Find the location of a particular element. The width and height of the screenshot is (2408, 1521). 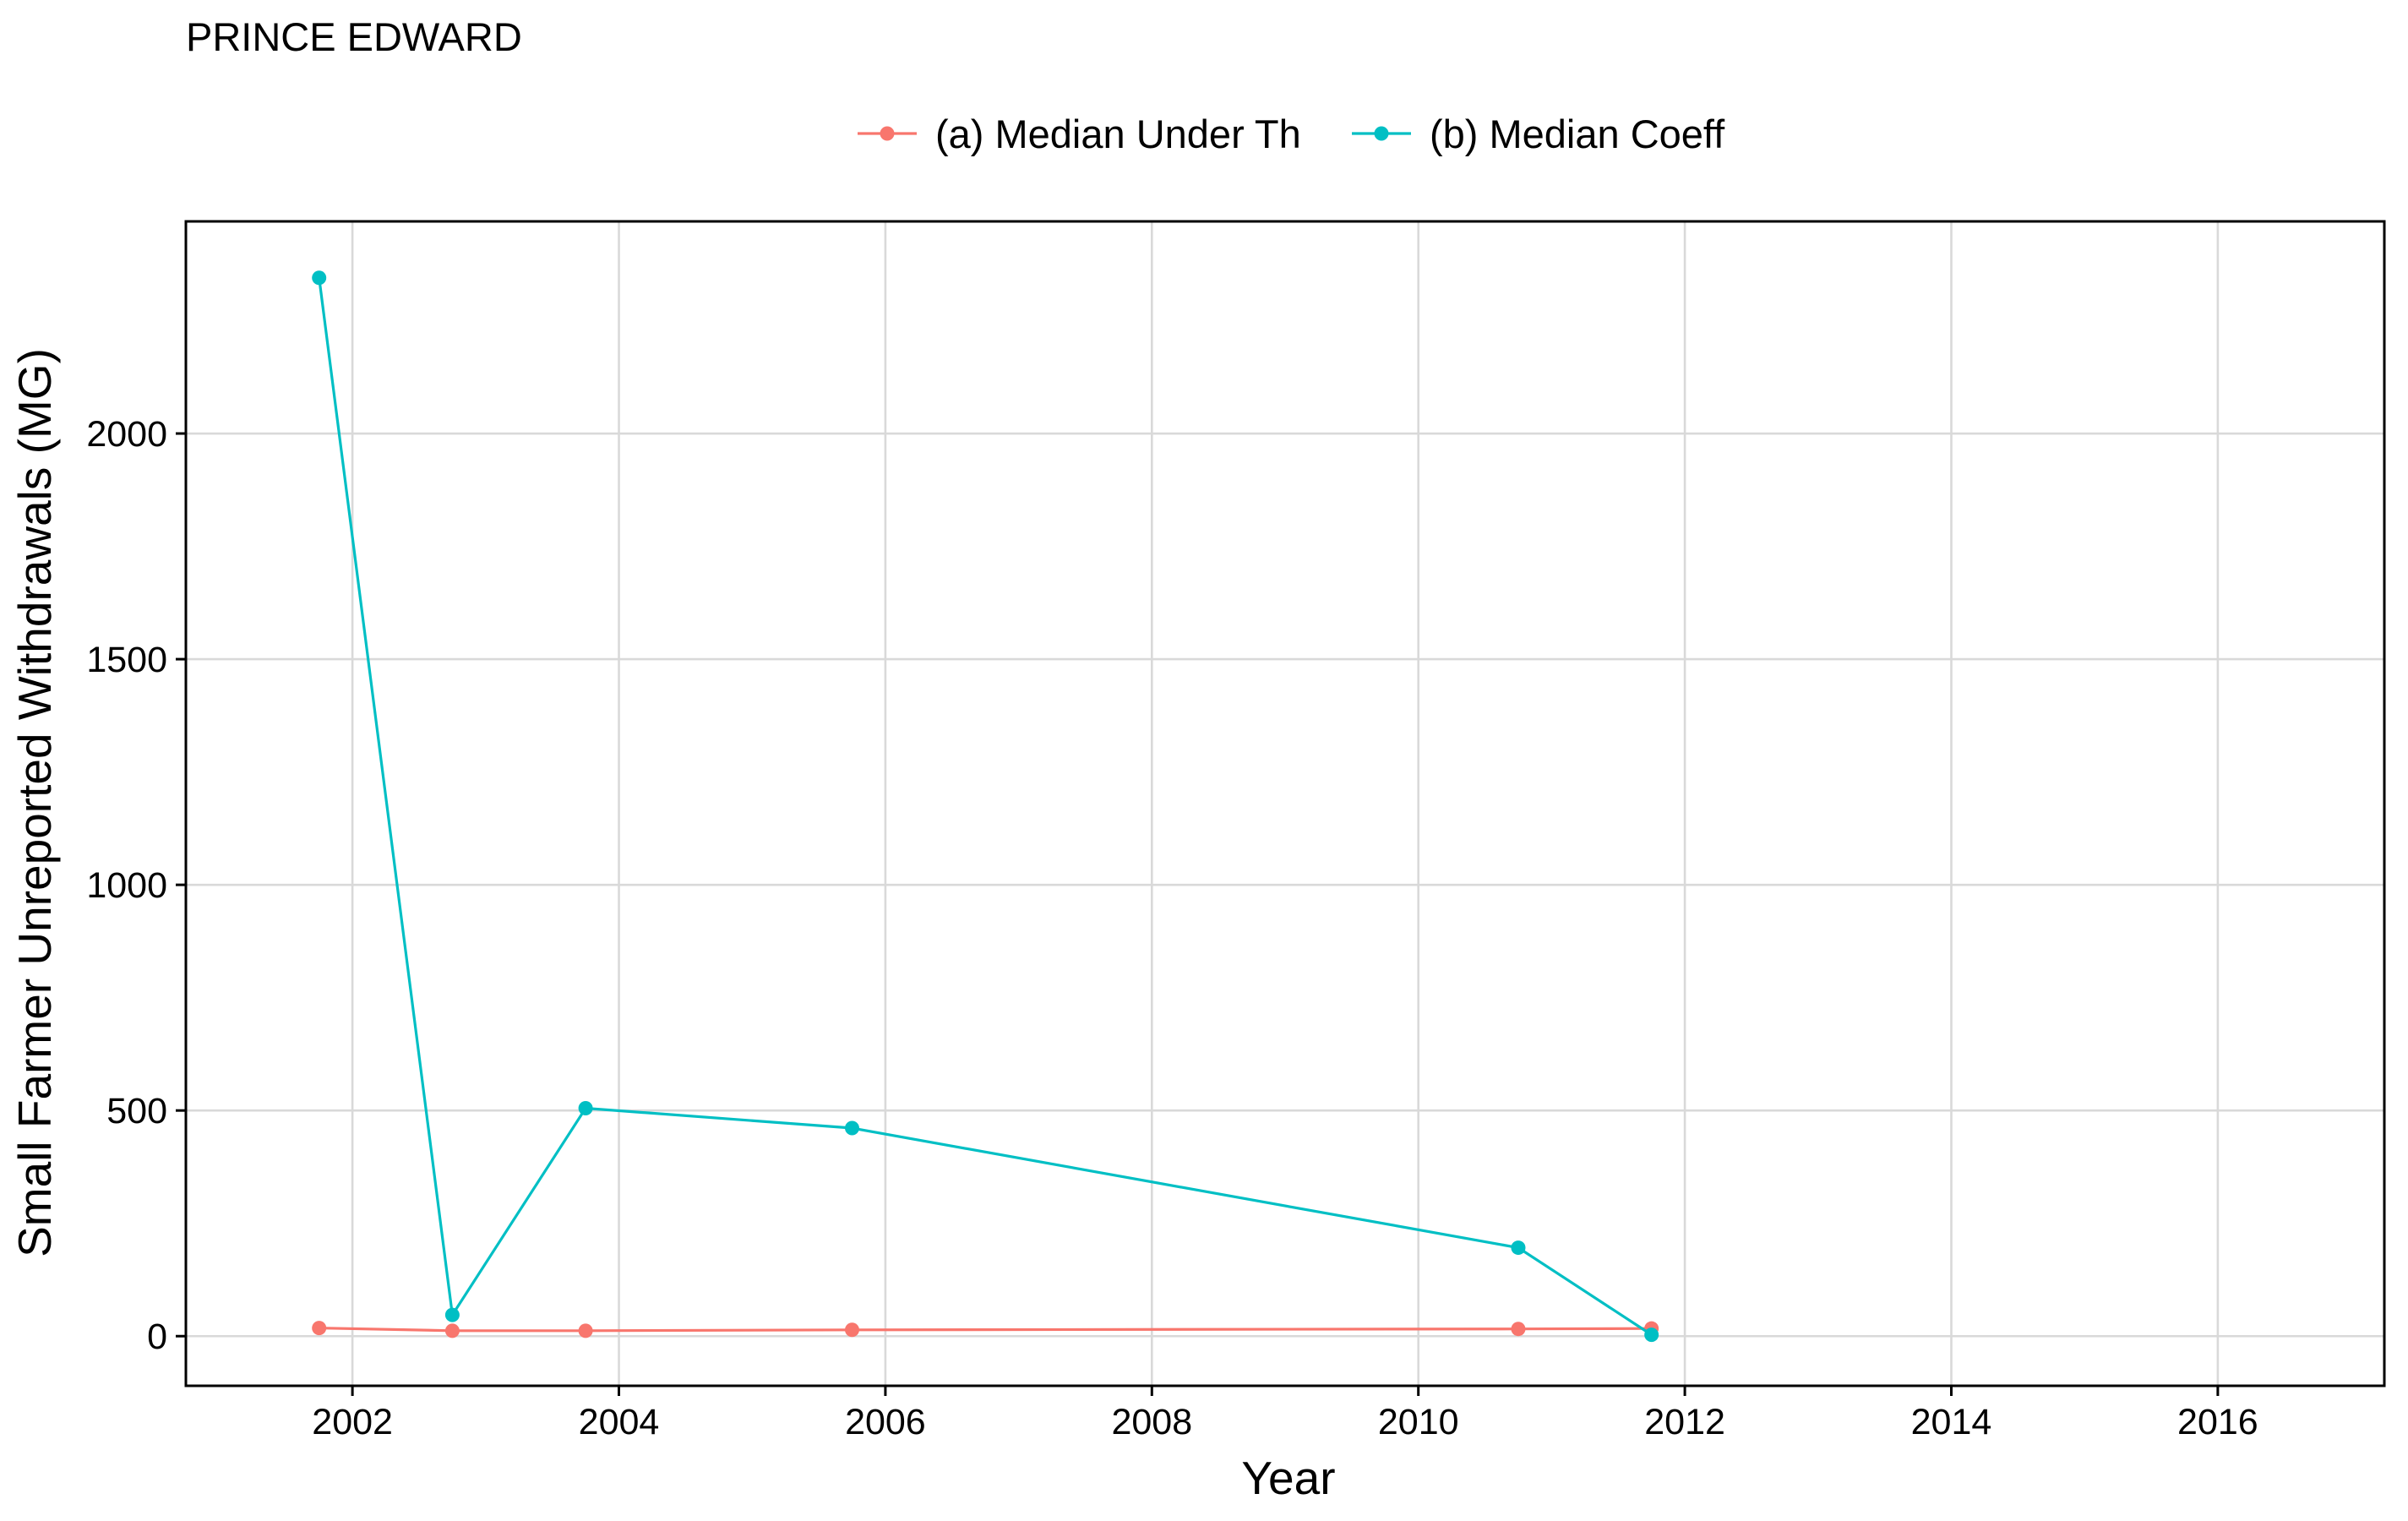

legend-label-1: (a) Median Under Th is located at coordinates (1118, 134).